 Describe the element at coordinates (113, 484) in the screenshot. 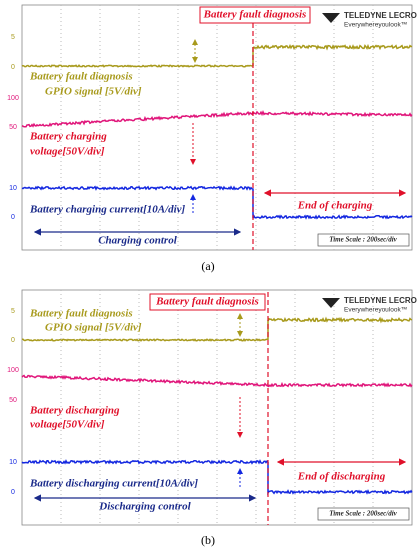

I see `current-label: Battery discharging current[10A/div]` at that location.